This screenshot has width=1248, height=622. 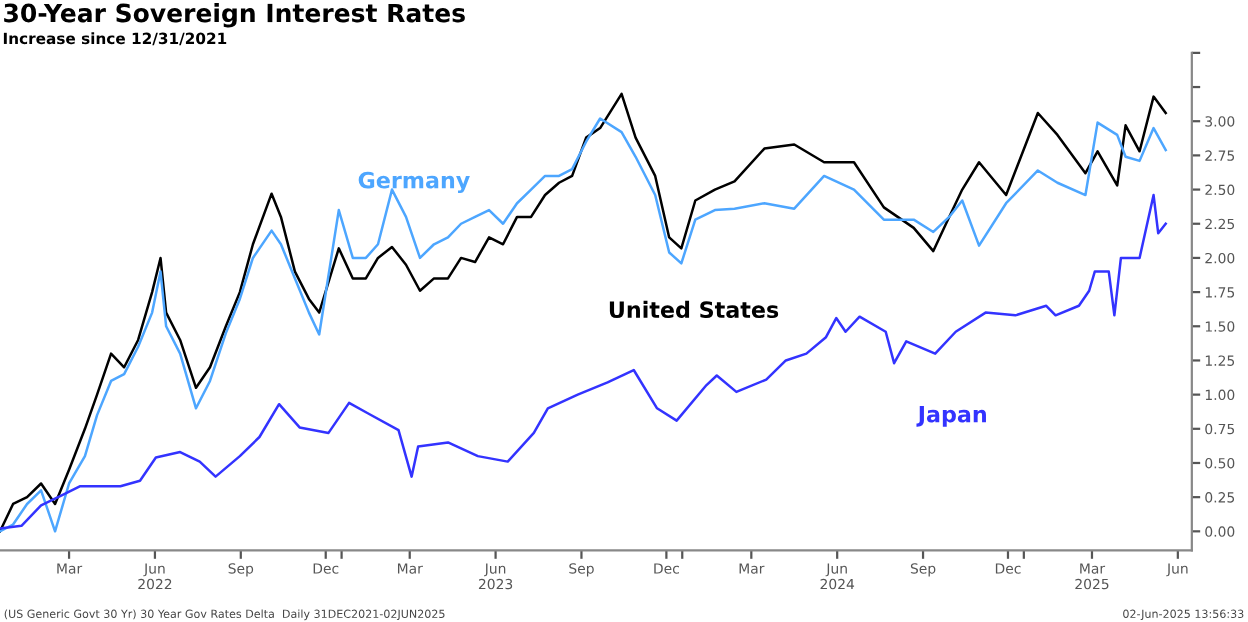 I want to click on text: United States, so click(x=694, y=309).